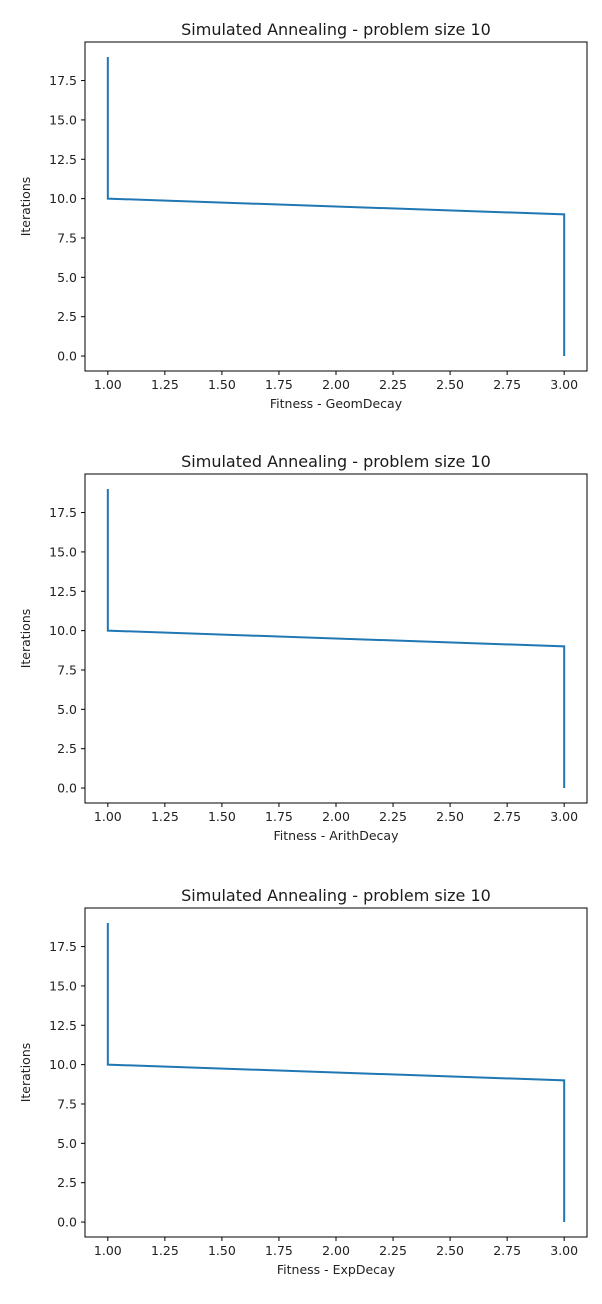 The width and height of the screenshot is (602, 1304). Describe the element at coordinates (336, 1269) in the screenshot. I see `x-axis-label: Fitness - ExpDecay` at that location.